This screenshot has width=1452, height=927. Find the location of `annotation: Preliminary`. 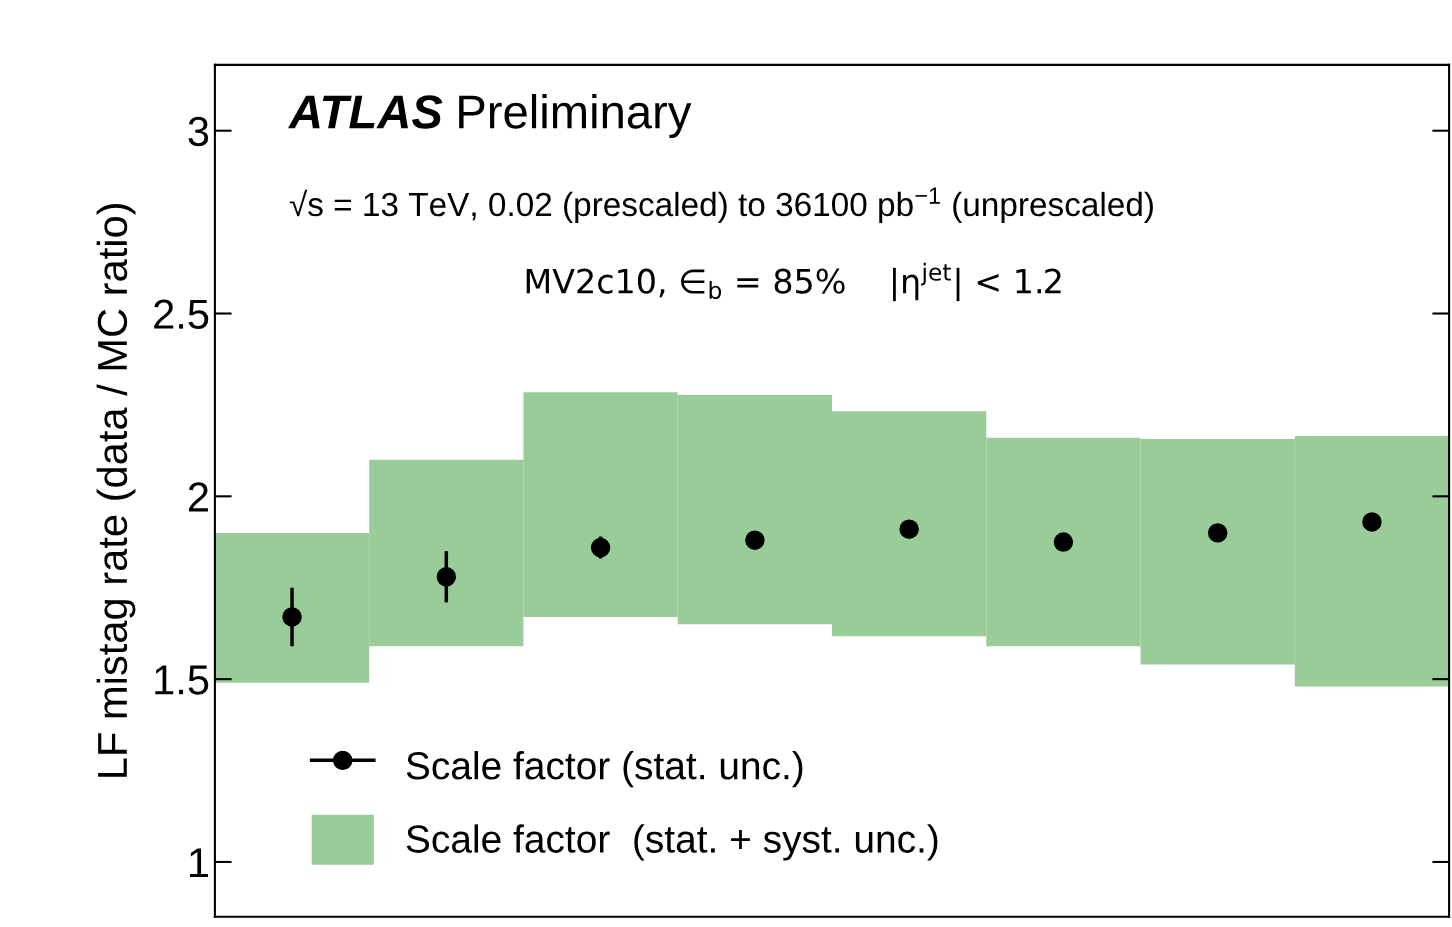

annotation: Preliminary is located at coordinates (575, 116).